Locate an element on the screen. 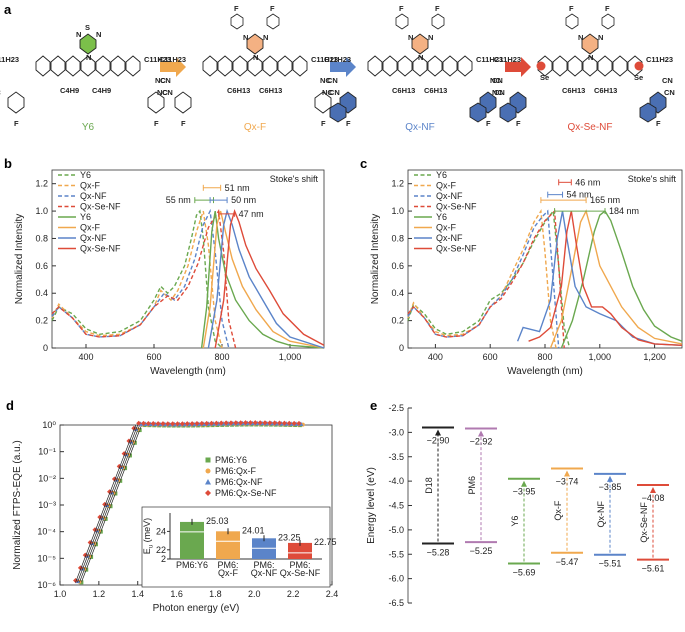 The width and height of the screenshot is (685, 632). legend-entry: Qx-NF is located at coordinates (449, 238).